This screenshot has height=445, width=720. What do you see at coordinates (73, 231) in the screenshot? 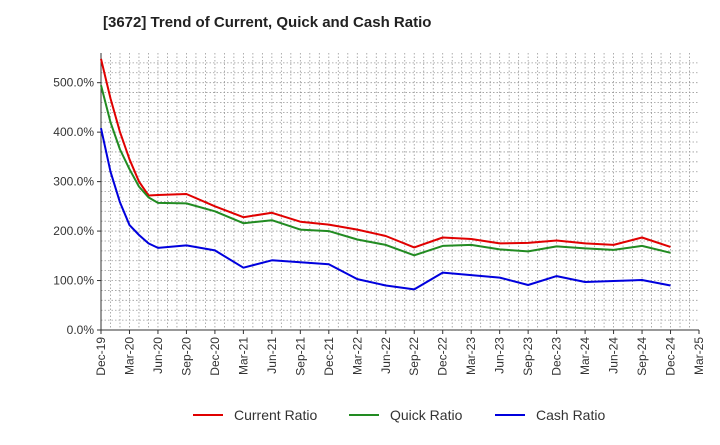
I see `y-tick-label: 200.0%` at bounding box center [73, 231].